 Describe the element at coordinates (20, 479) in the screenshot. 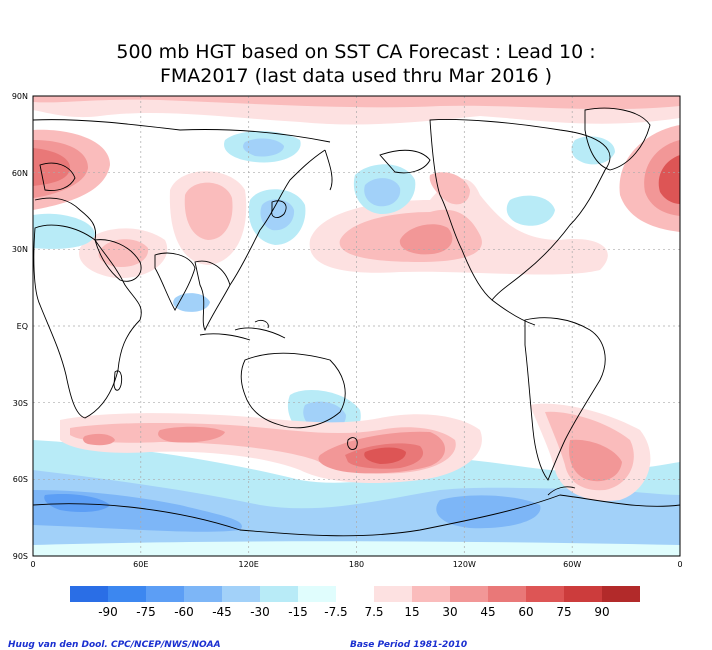

I see `lat-label: 60S` at that location.